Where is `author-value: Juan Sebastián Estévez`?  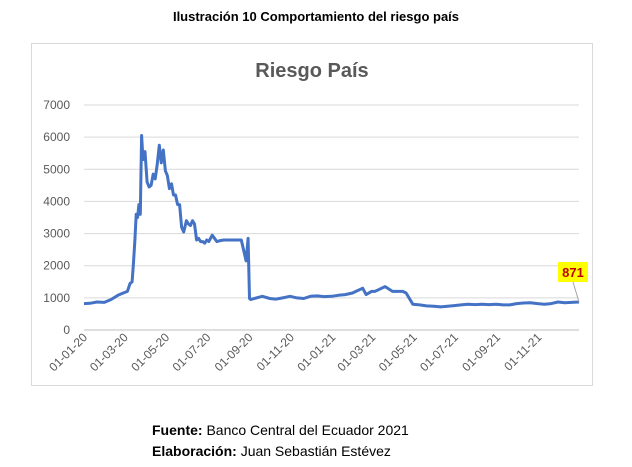 author-value: Juan Sebastián Estévez is located at coordinates (315, 451).